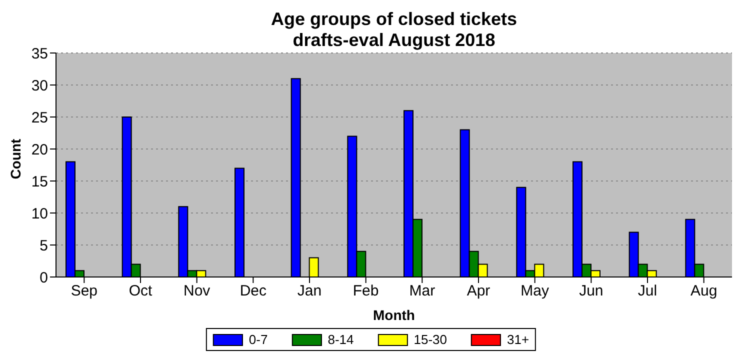  Describe the element at coordinates (478, 291) in the screenshot. I see `x-tick-label: Apr` at that location.